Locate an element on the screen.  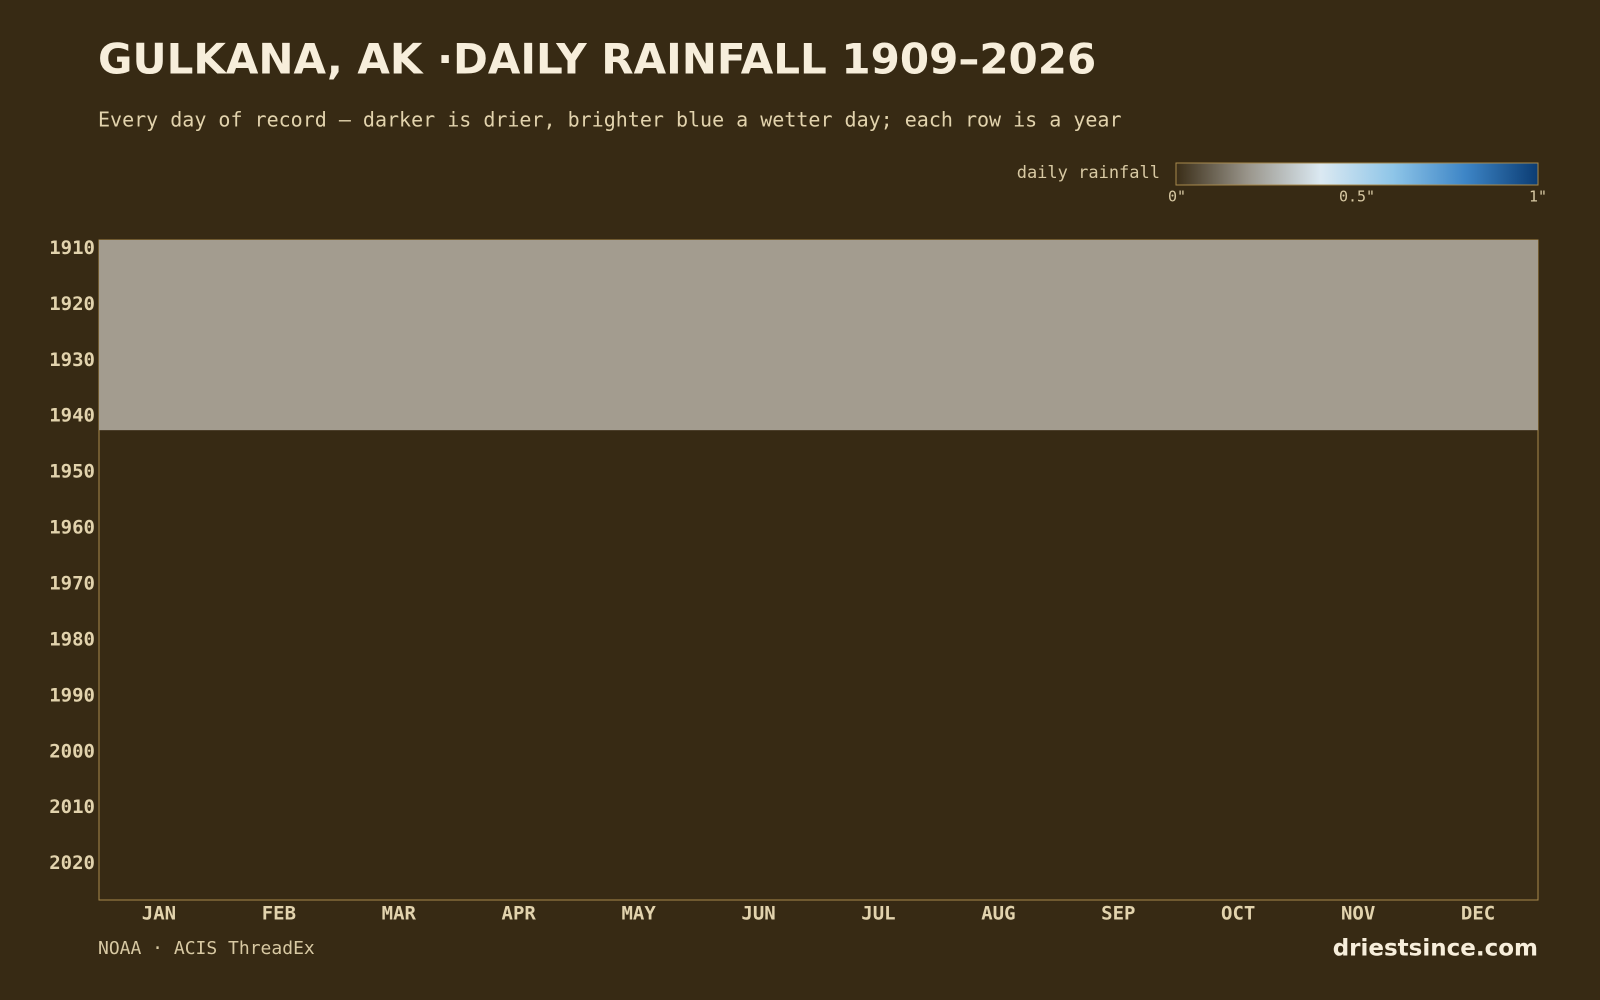
y-tick-label: 2020 is located at coordinates (72, 863).